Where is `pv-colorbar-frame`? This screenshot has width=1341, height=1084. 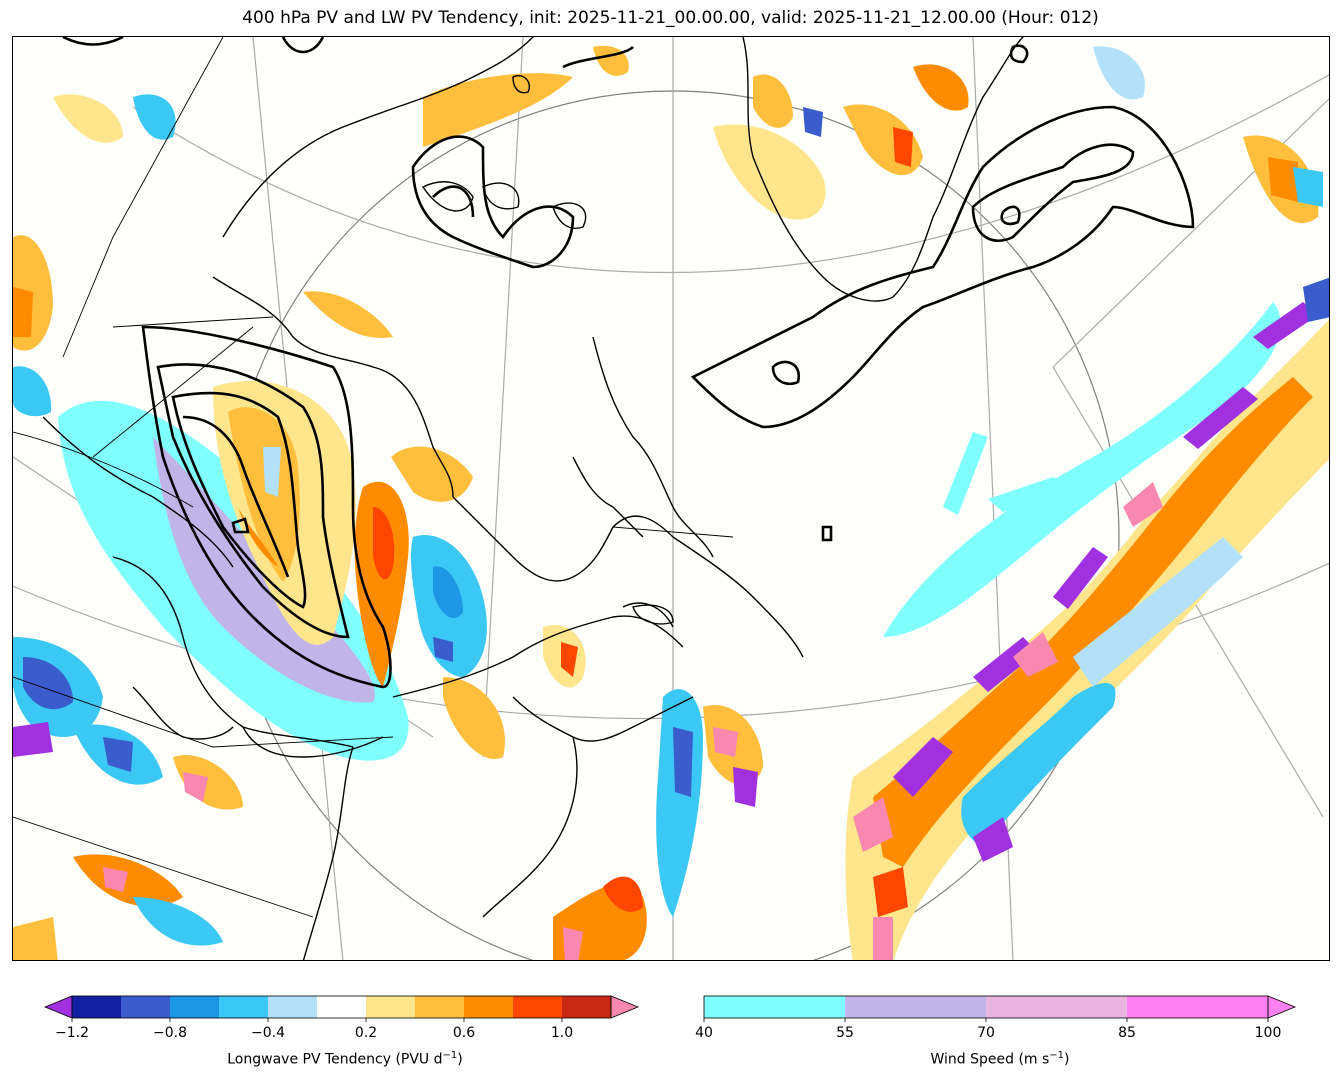 pv-colorbar-frame is located at coordinates (341, 1007).